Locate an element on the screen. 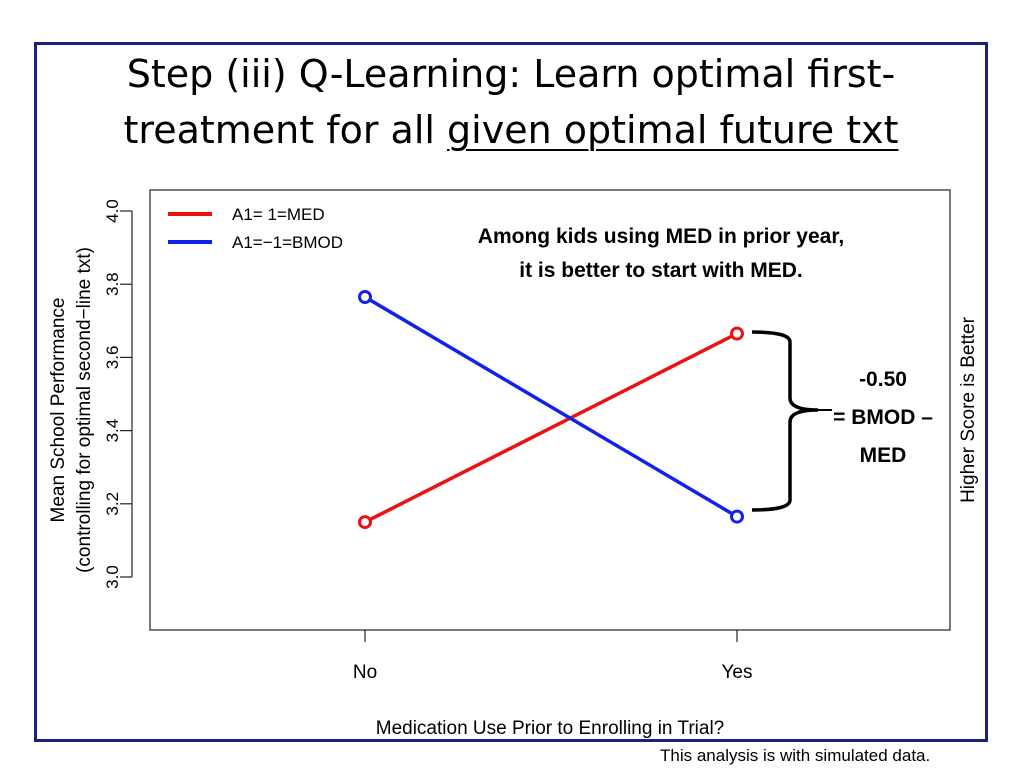 This screenshot has width=1024, height=768. title-underlined: given optimal future txt is located at coordinates (673, 130).